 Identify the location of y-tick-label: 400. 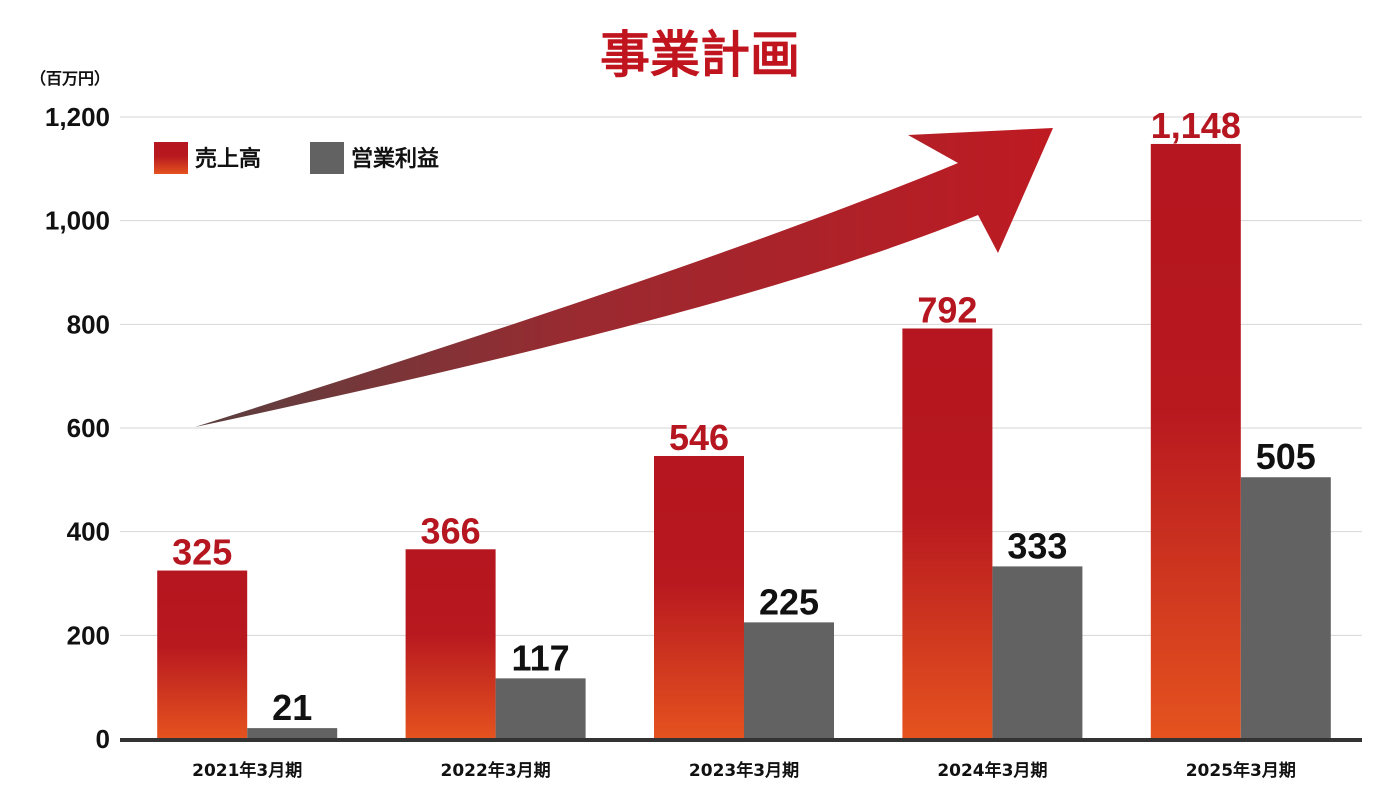
(88, 532).